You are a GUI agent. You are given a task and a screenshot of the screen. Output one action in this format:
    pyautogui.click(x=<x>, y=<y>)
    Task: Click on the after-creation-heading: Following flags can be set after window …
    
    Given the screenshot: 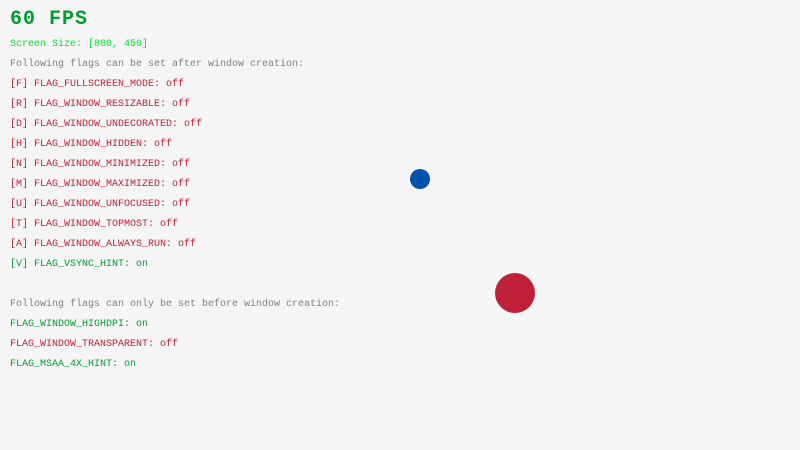 What is the action you would take?
    pyautogui.click(x=157, y=64)
    